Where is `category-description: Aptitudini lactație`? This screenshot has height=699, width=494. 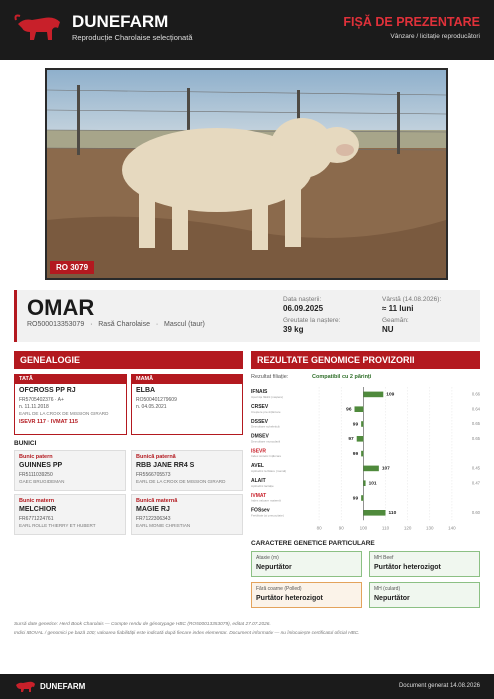
category-description: Aptitudini lactație is located at coordinates (262, 486).